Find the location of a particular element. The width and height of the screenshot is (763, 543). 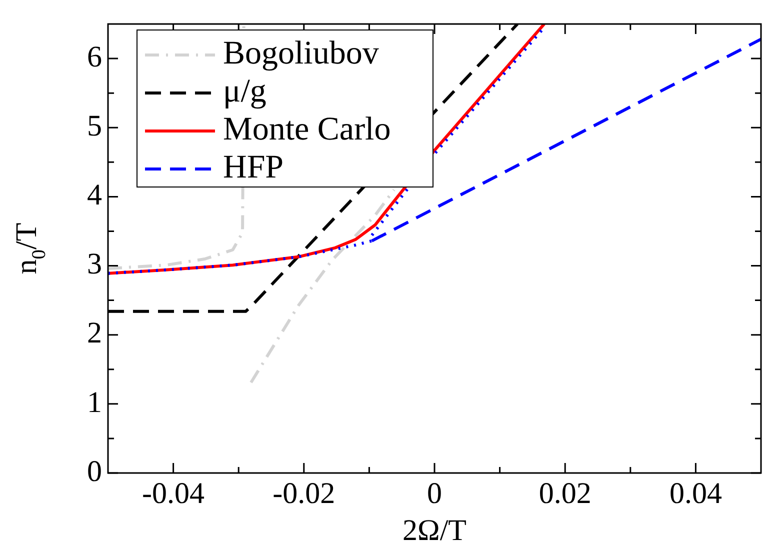

y-tick-label: 4 is located at coordinates (94, 195).